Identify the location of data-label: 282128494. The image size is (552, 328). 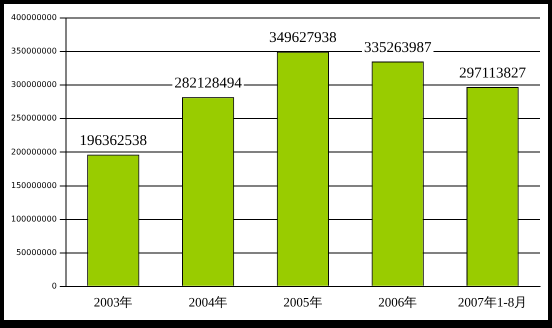
(208, 84).